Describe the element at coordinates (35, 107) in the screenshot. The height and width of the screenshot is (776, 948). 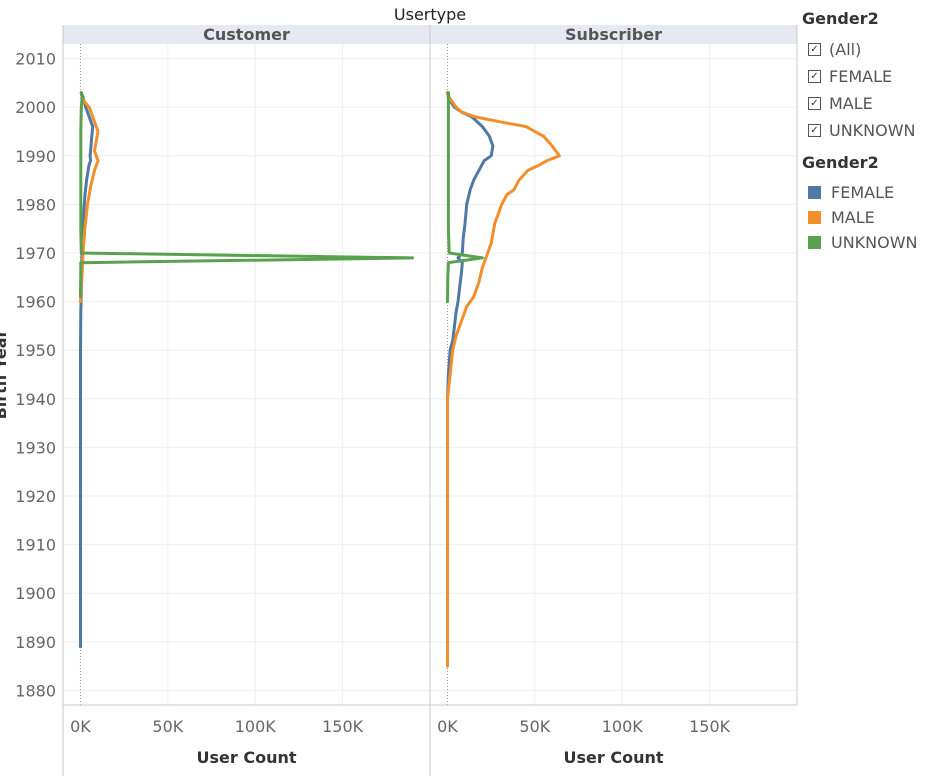
I see `y-tick-label: 2000` at that location.